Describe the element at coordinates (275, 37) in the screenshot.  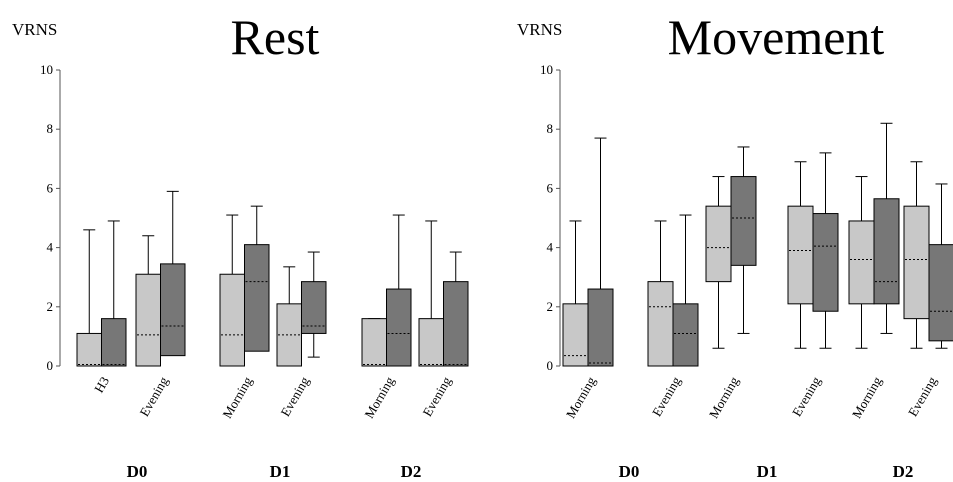
I see `chart-title: Rest` at that location.